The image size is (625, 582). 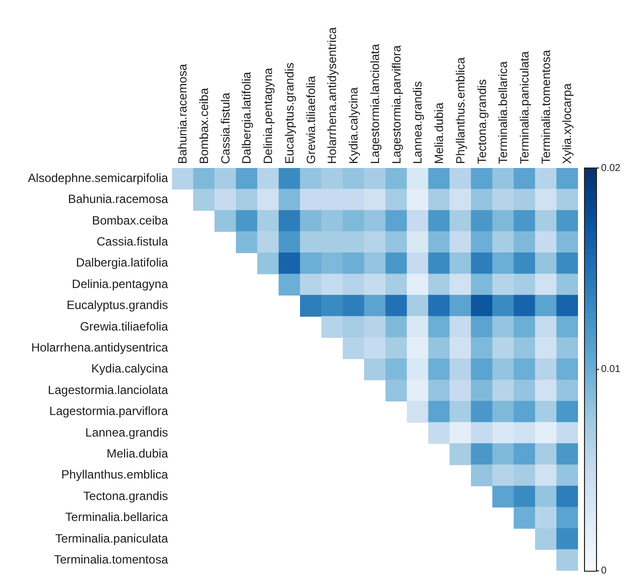 I want to click on x-tick-label: Terminalia.paniculata, so click(x=524, y=107).